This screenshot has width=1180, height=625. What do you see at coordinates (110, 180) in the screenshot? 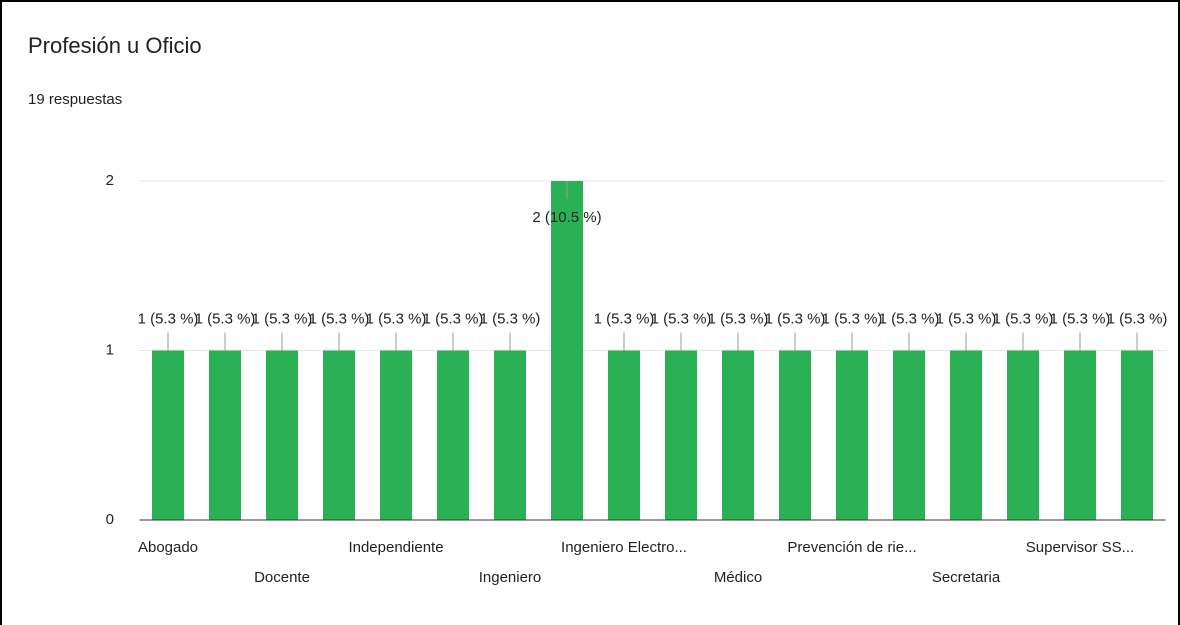
I see `y-tick-label: 2` at bounding box center [110, 180].